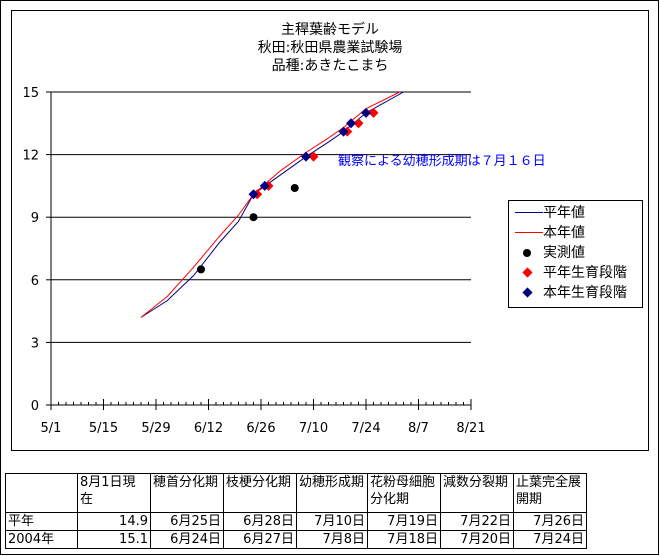  I want to click on x-tick-label: 7/10, so click(313, 428).